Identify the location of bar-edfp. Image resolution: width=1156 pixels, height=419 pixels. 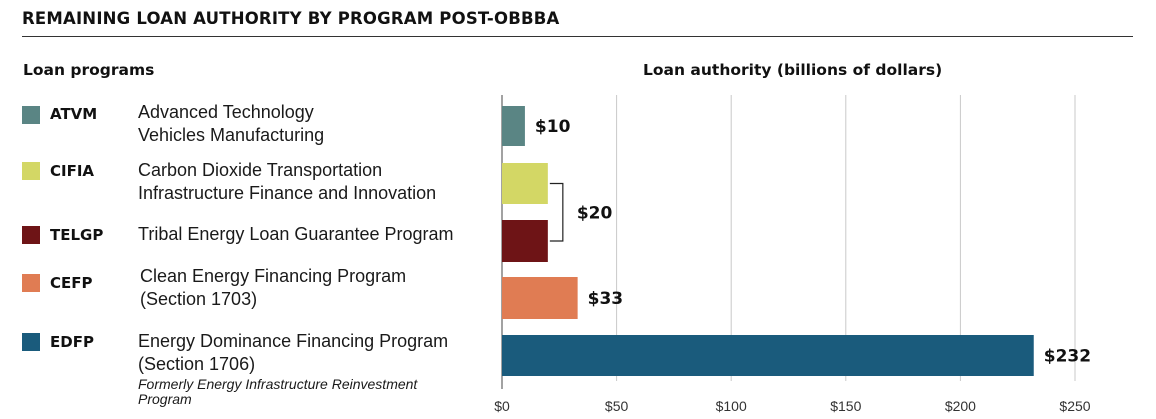
(768, 355).